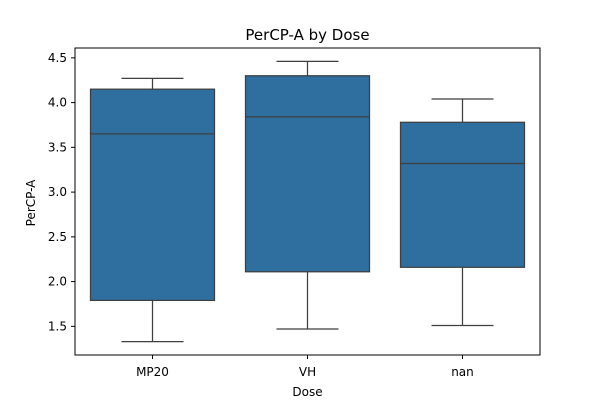 This screenshot has height=400, width=600. I want to click on x-axis-label: Dose, so click(307, 392).